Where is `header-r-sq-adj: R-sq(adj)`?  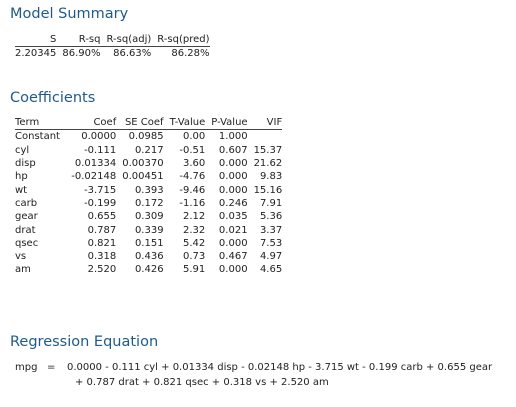 header-r-sq-adj: R-sq(adj) is located at coordinates (126, 40).